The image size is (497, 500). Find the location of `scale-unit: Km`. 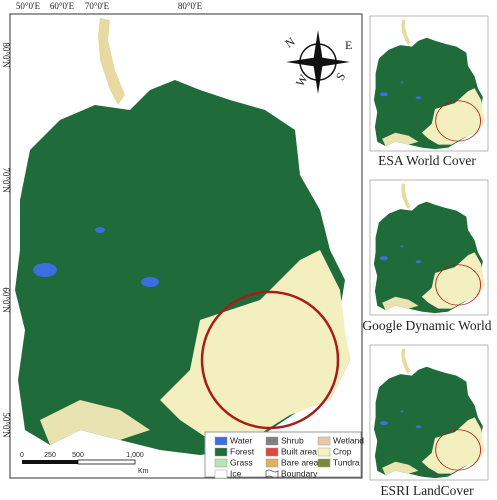

scale-unit: Km is located at coordinates (143, 471).